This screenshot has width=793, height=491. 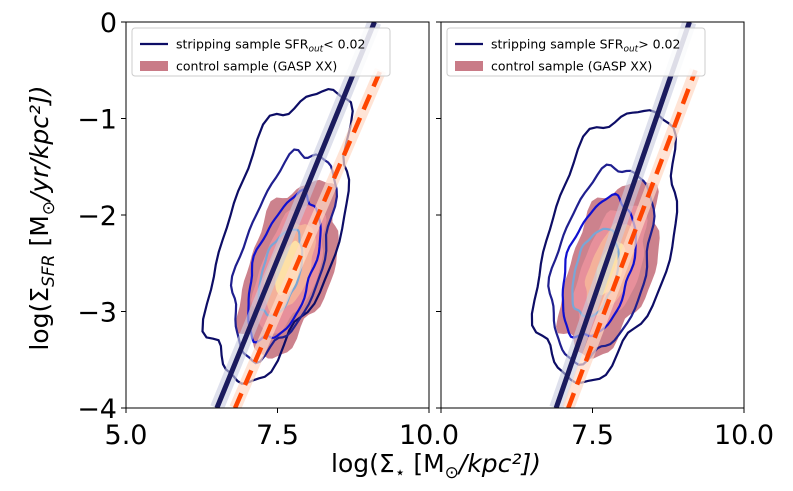 I want to click on y-tick-label: −2, so click(x=97, y=216).